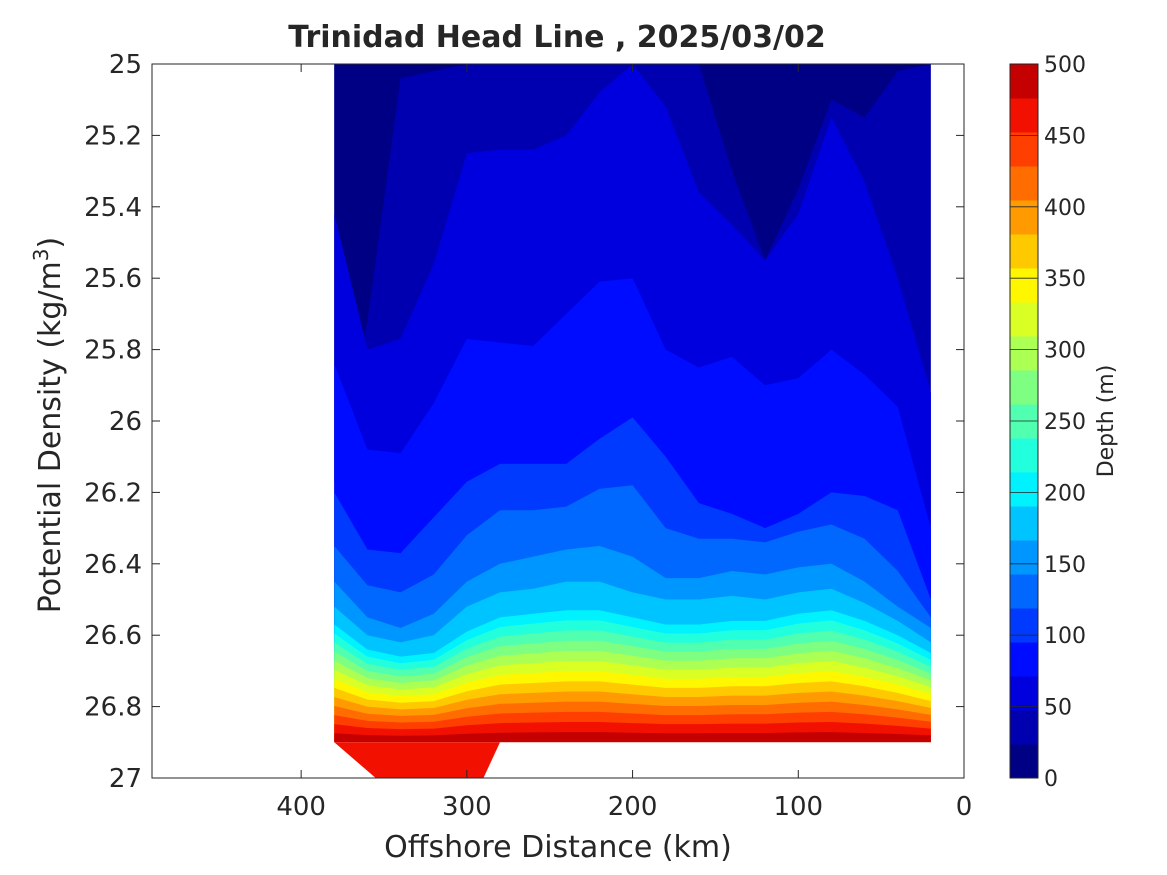  I want to click on y-tick-label: 25, so click(125, 65).